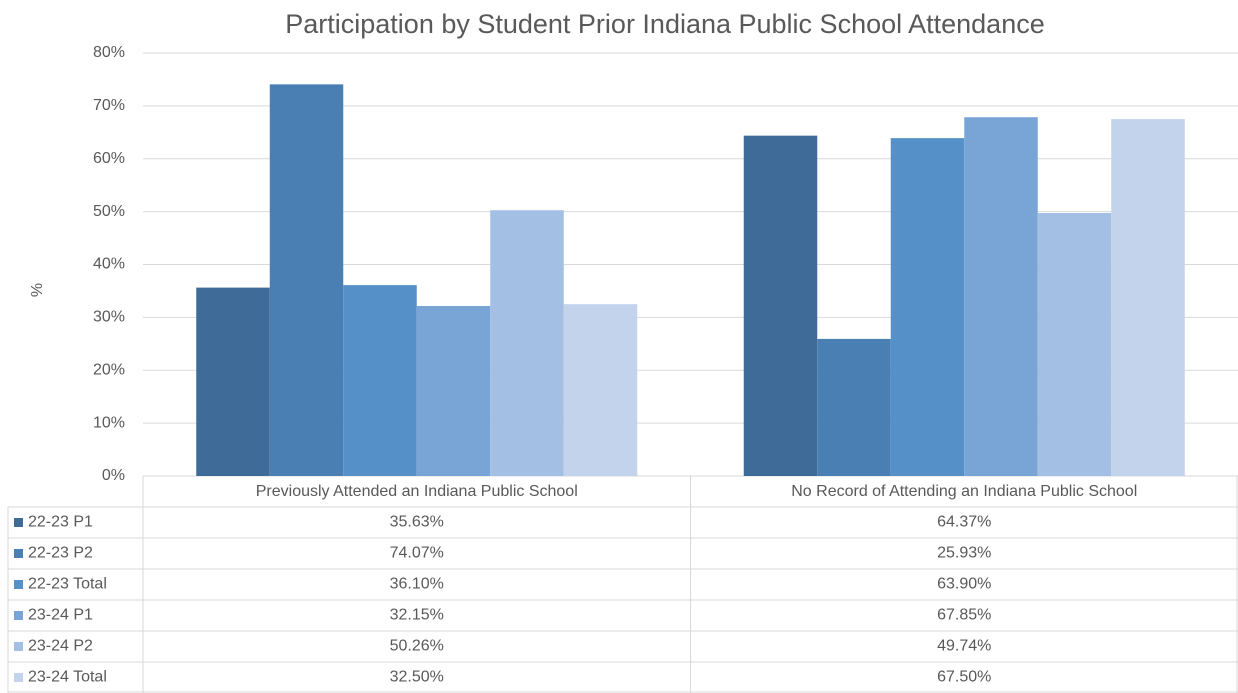 The width and height of the screenshot is (1238, 693). Describe the element at coordinates (964, 677) in the screenshot. I see `table-cell: 67.50%` at that location.